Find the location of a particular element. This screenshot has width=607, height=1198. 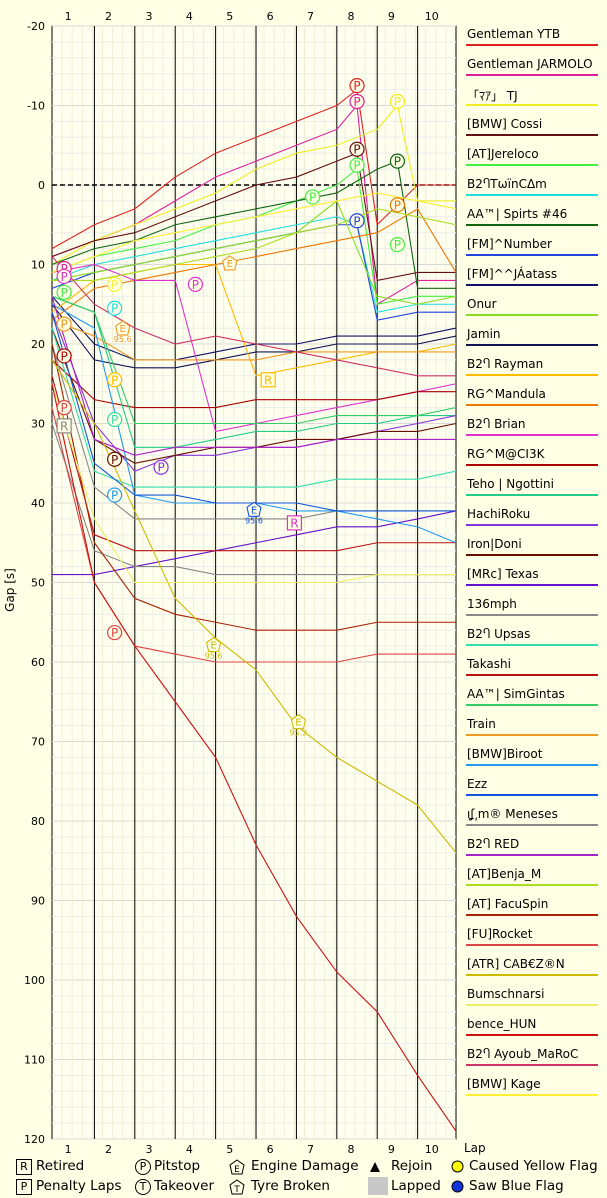

legend-item: 「ﾏｱ」 TJ is located at coordinates (530, 95).